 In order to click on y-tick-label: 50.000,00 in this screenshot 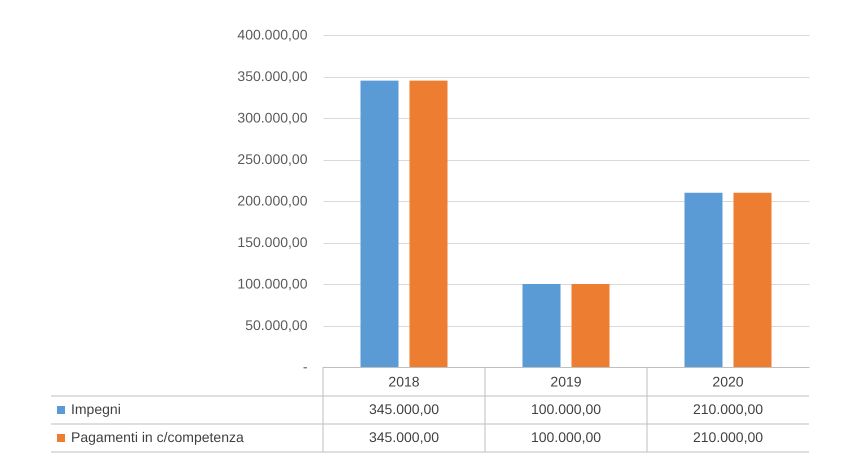, I will do `click(276, 325)`.